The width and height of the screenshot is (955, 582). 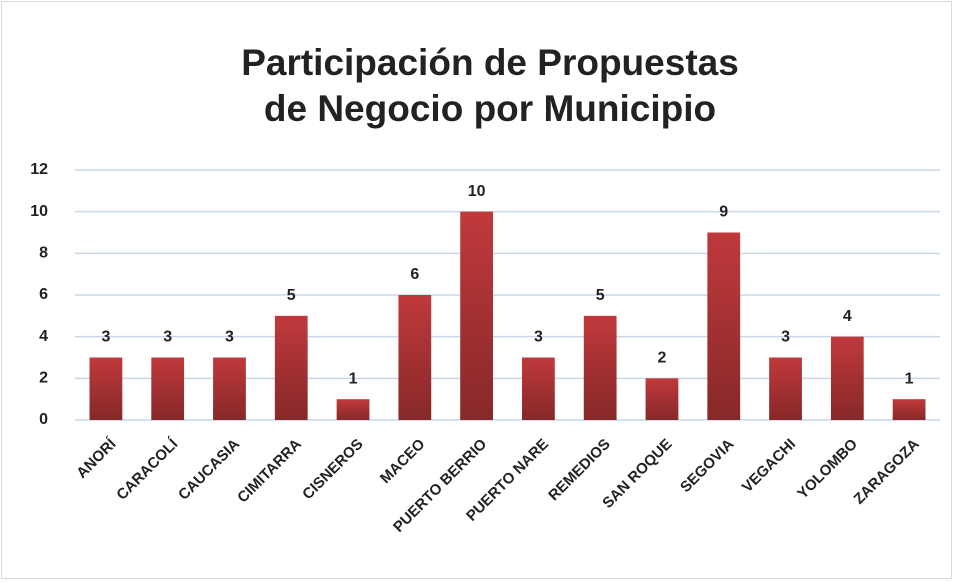 I want to click on value-label: 10, so click(x=477, y=191).